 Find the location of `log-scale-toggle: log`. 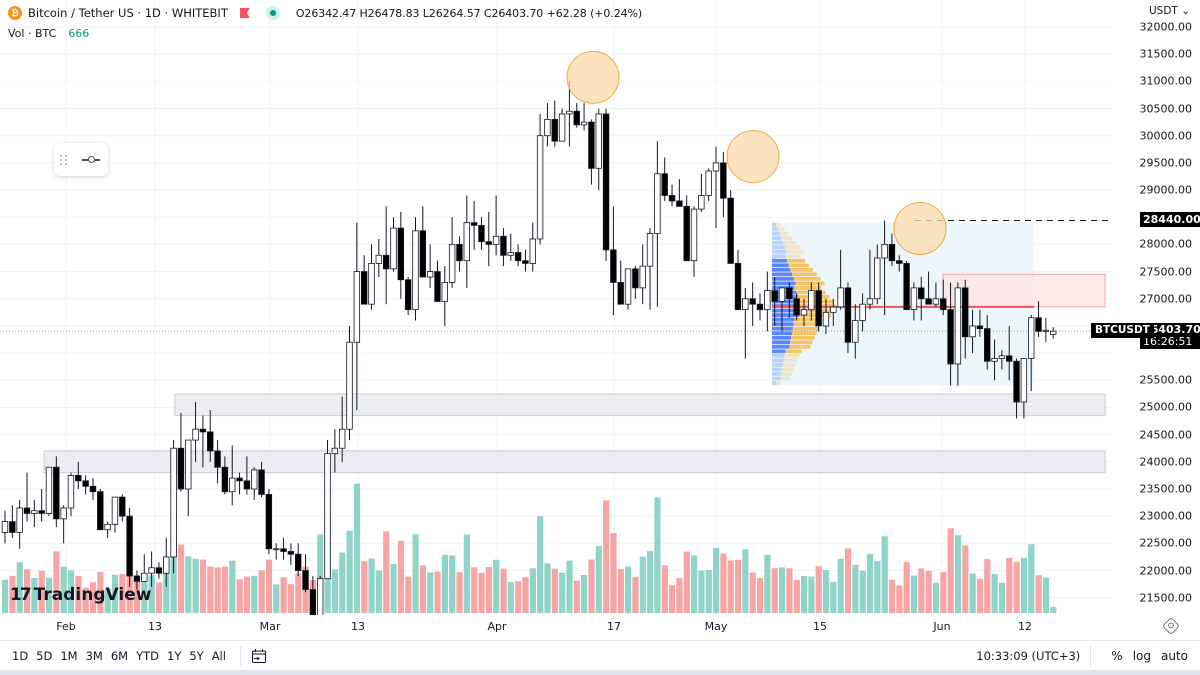

log-scale-toggle: log is located at coordinates (1141, 655).